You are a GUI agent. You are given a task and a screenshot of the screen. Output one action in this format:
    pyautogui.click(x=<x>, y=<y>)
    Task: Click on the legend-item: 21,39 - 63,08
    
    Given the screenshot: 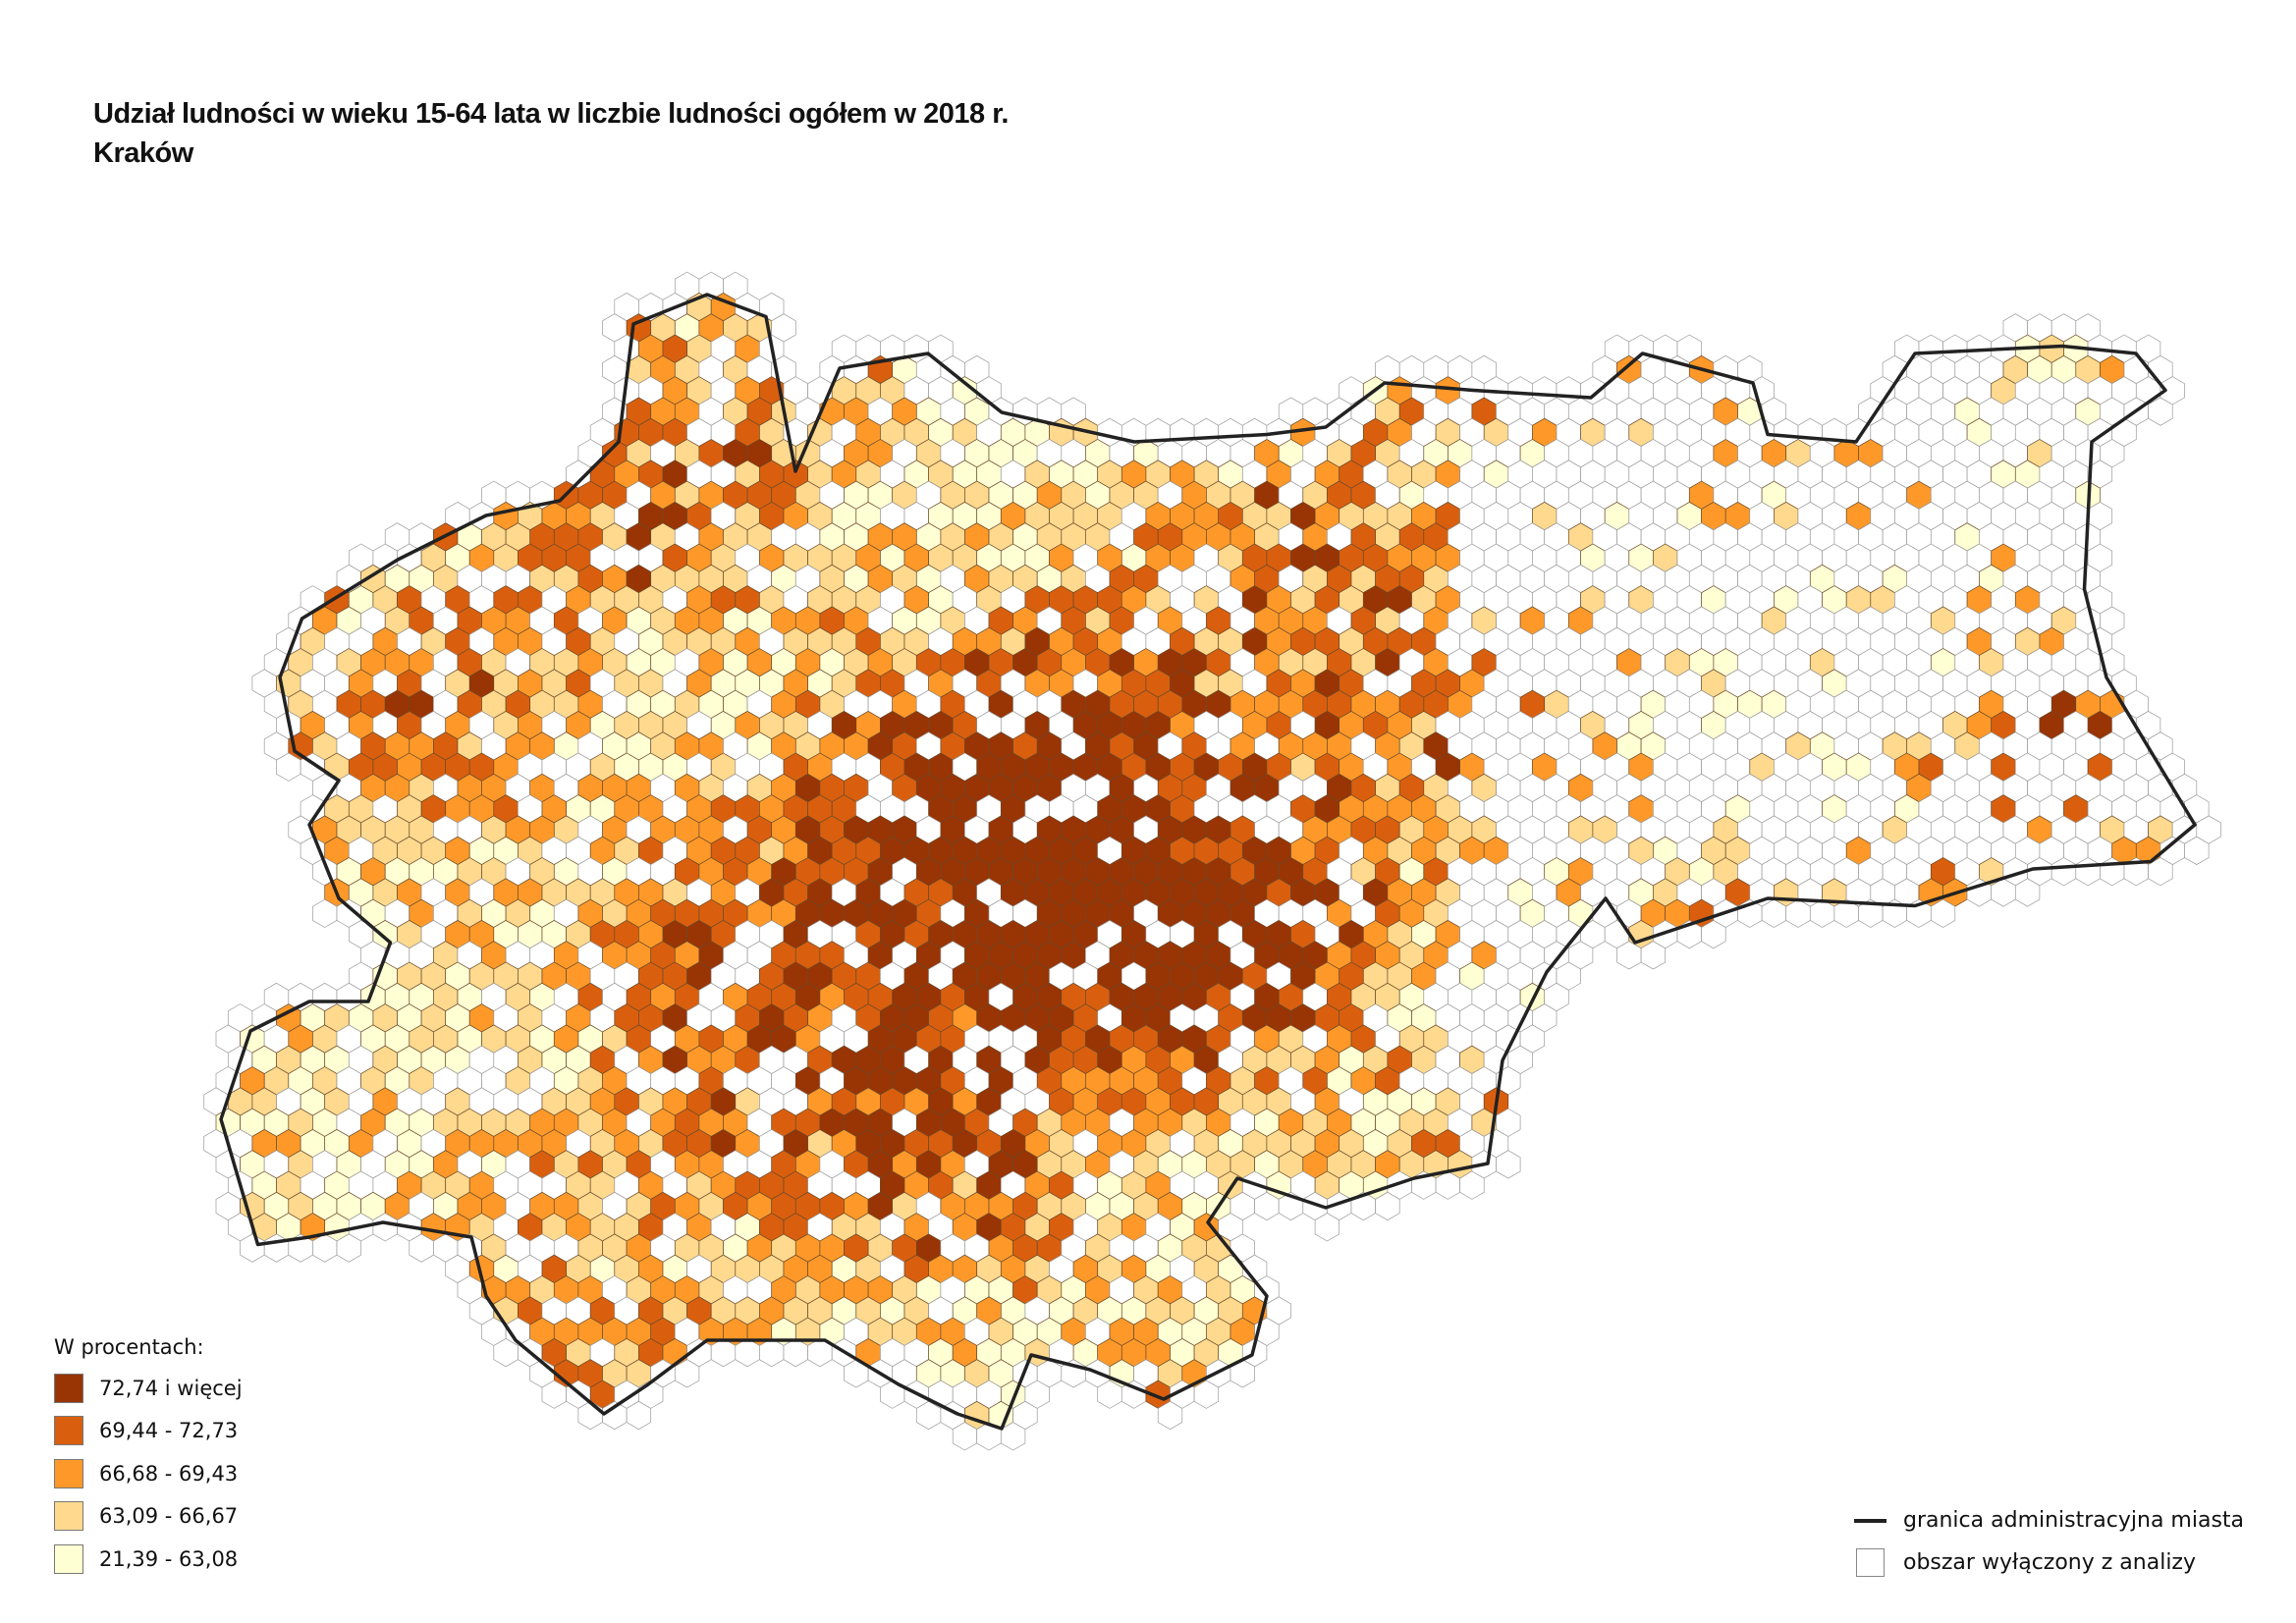 What is the action you would take?
    pyautogui.click(x=148, y=1559)
    